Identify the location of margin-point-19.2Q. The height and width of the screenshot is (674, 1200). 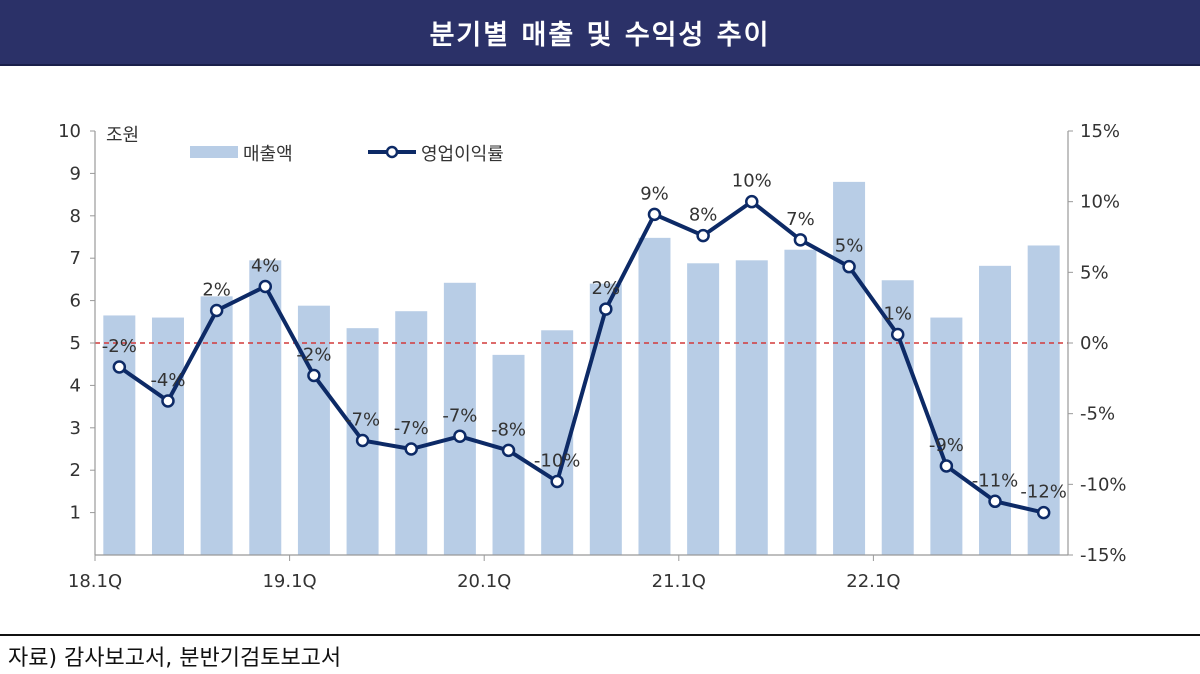
(362, 440).